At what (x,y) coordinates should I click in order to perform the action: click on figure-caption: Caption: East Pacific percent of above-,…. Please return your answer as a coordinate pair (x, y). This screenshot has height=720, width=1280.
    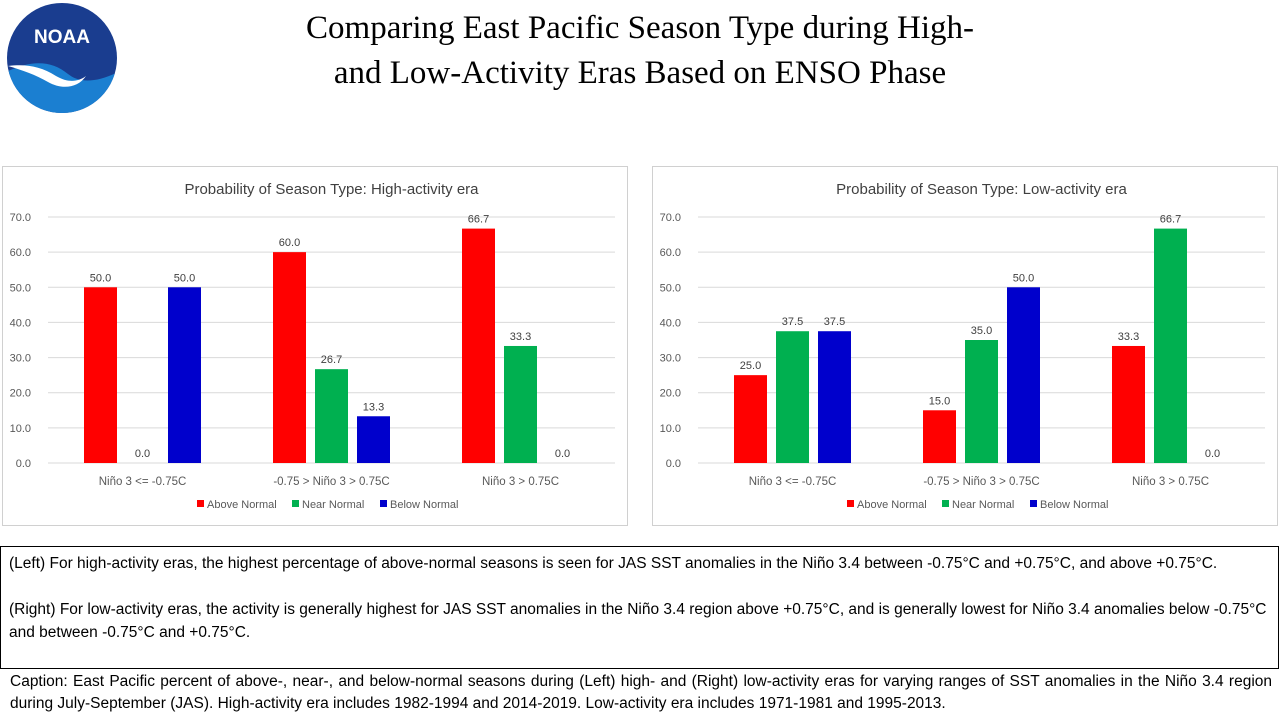
    Looking at the image, I should click on (641, 692).